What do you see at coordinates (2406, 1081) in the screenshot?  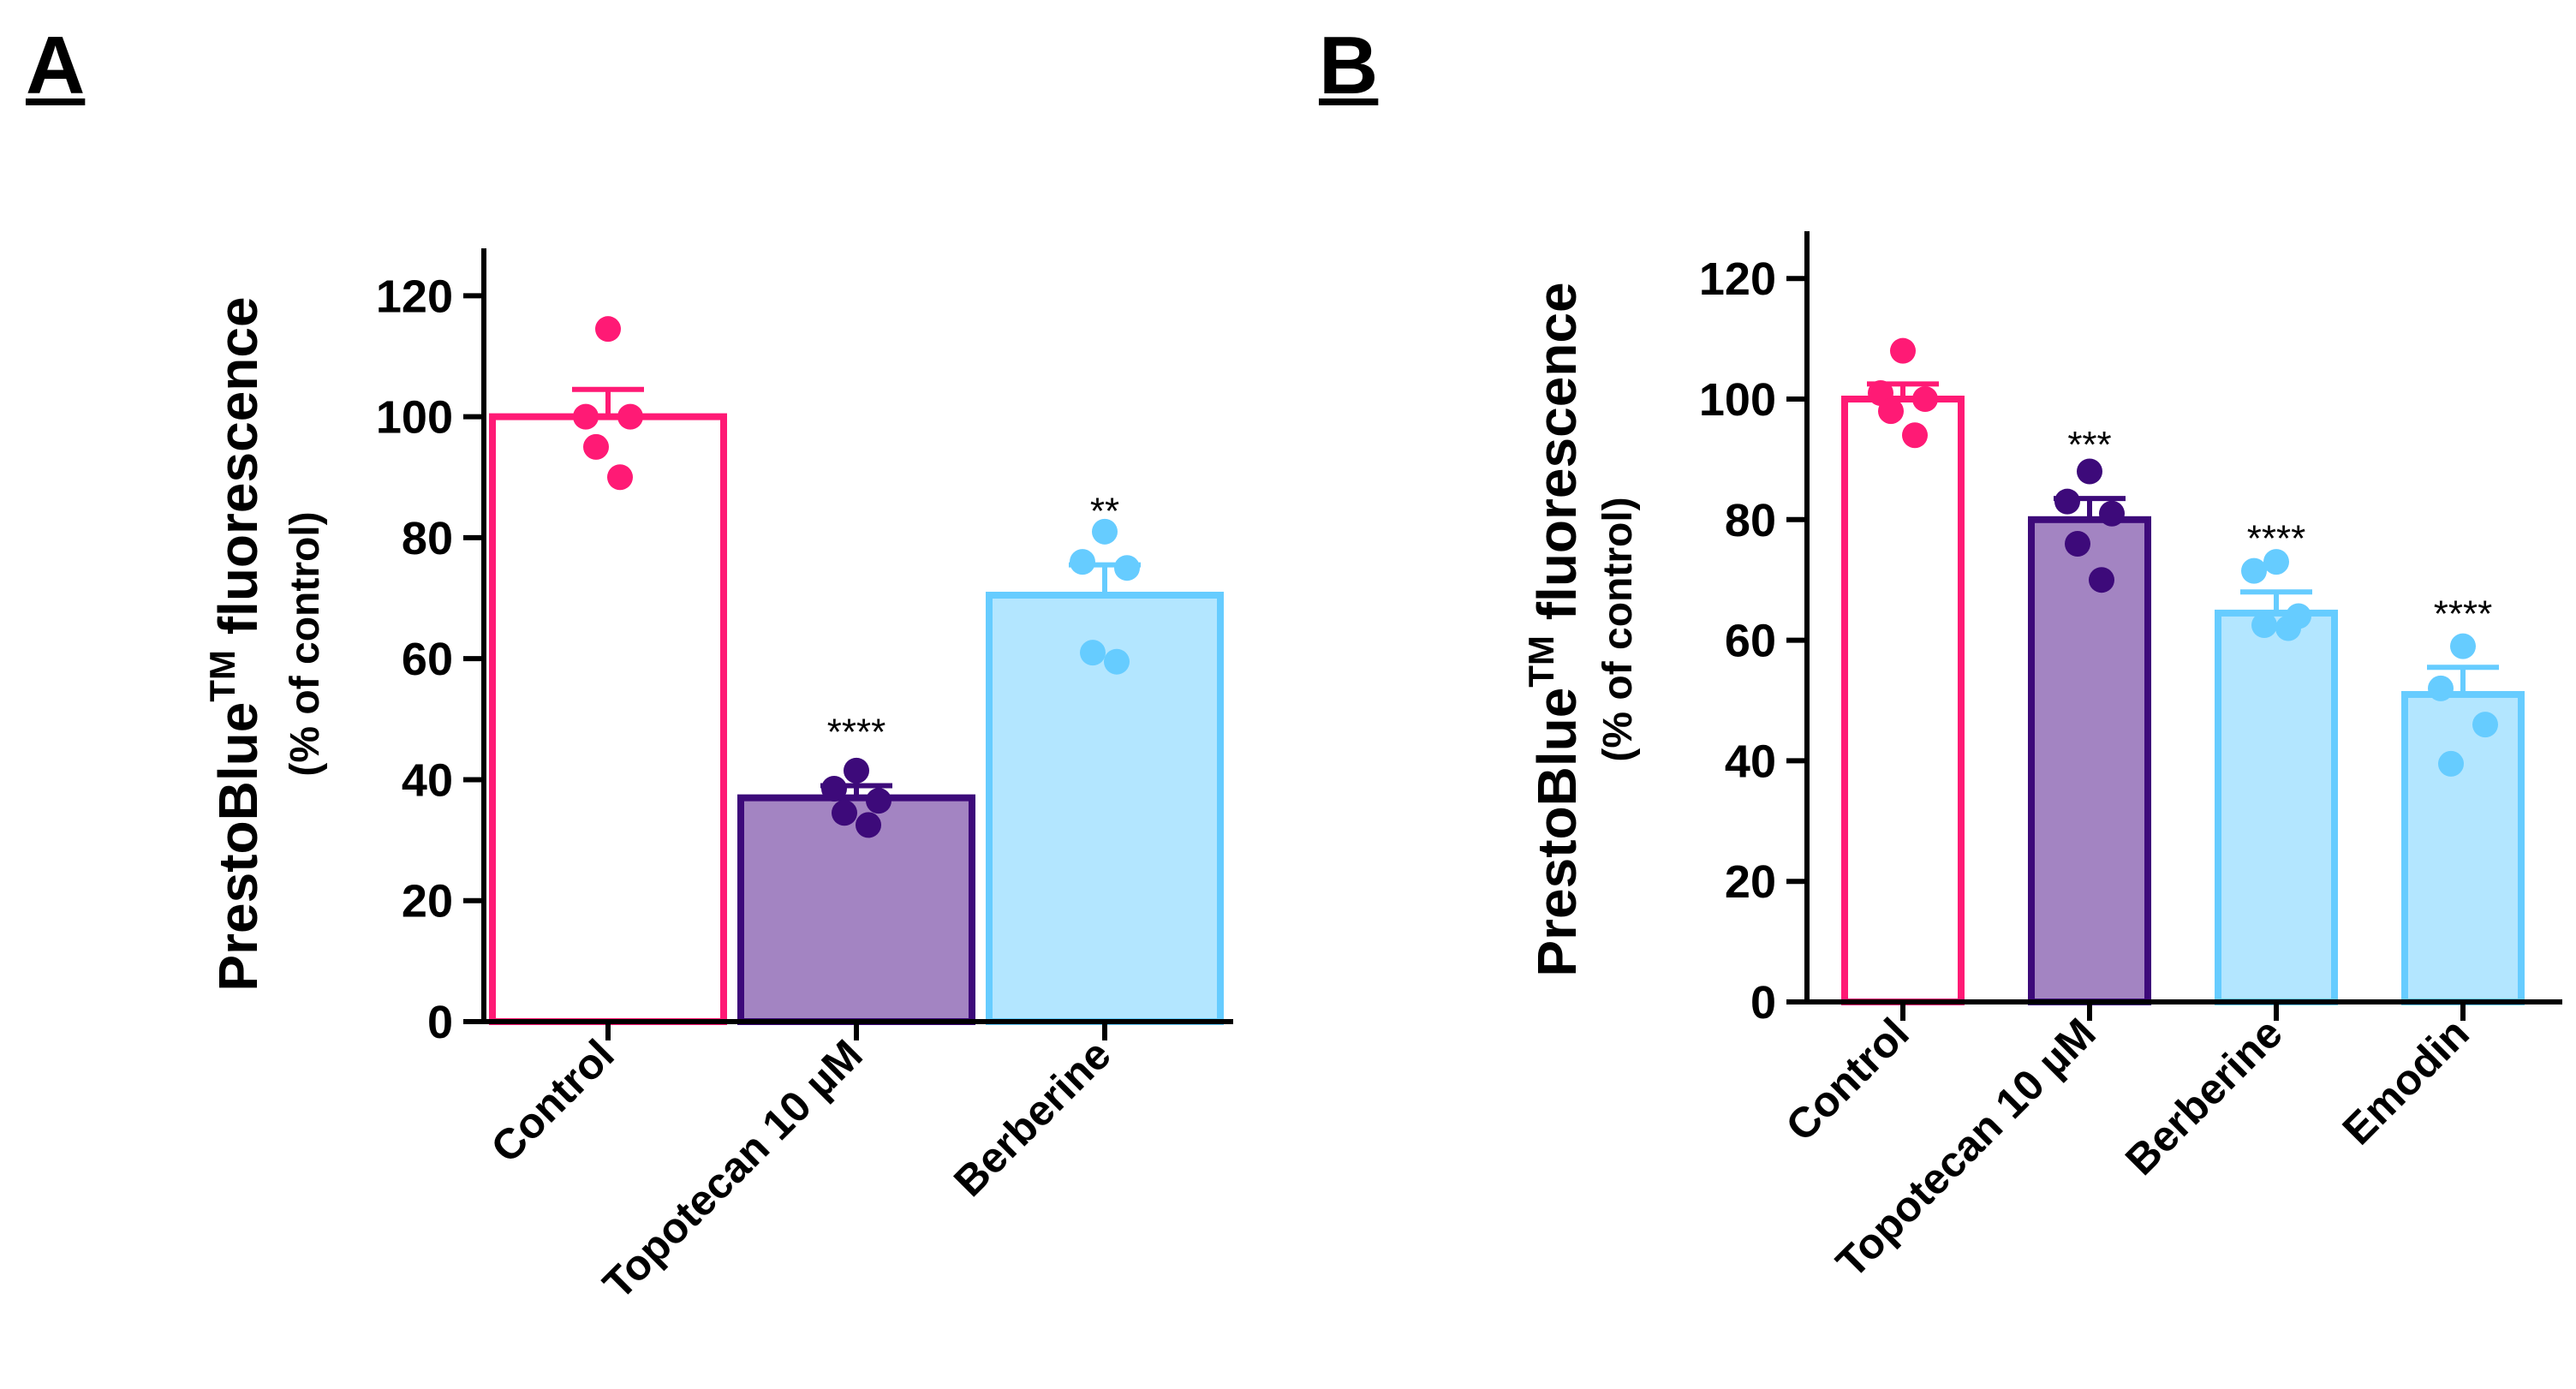 I see `category-label-4: Emodin` at bounding box center [2406, 1081].